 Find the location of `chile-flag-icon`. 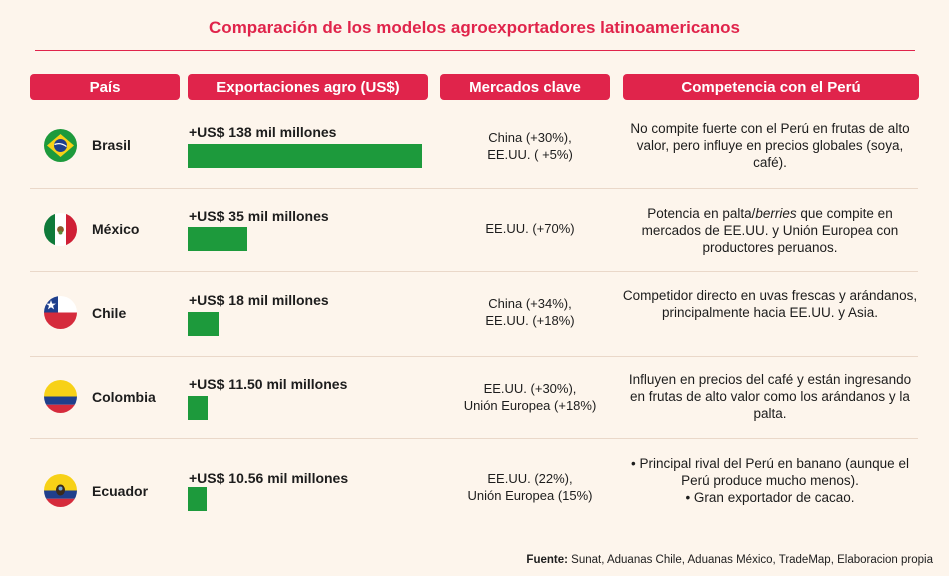

chile-flag-icon is located at coordinates (60, 312).